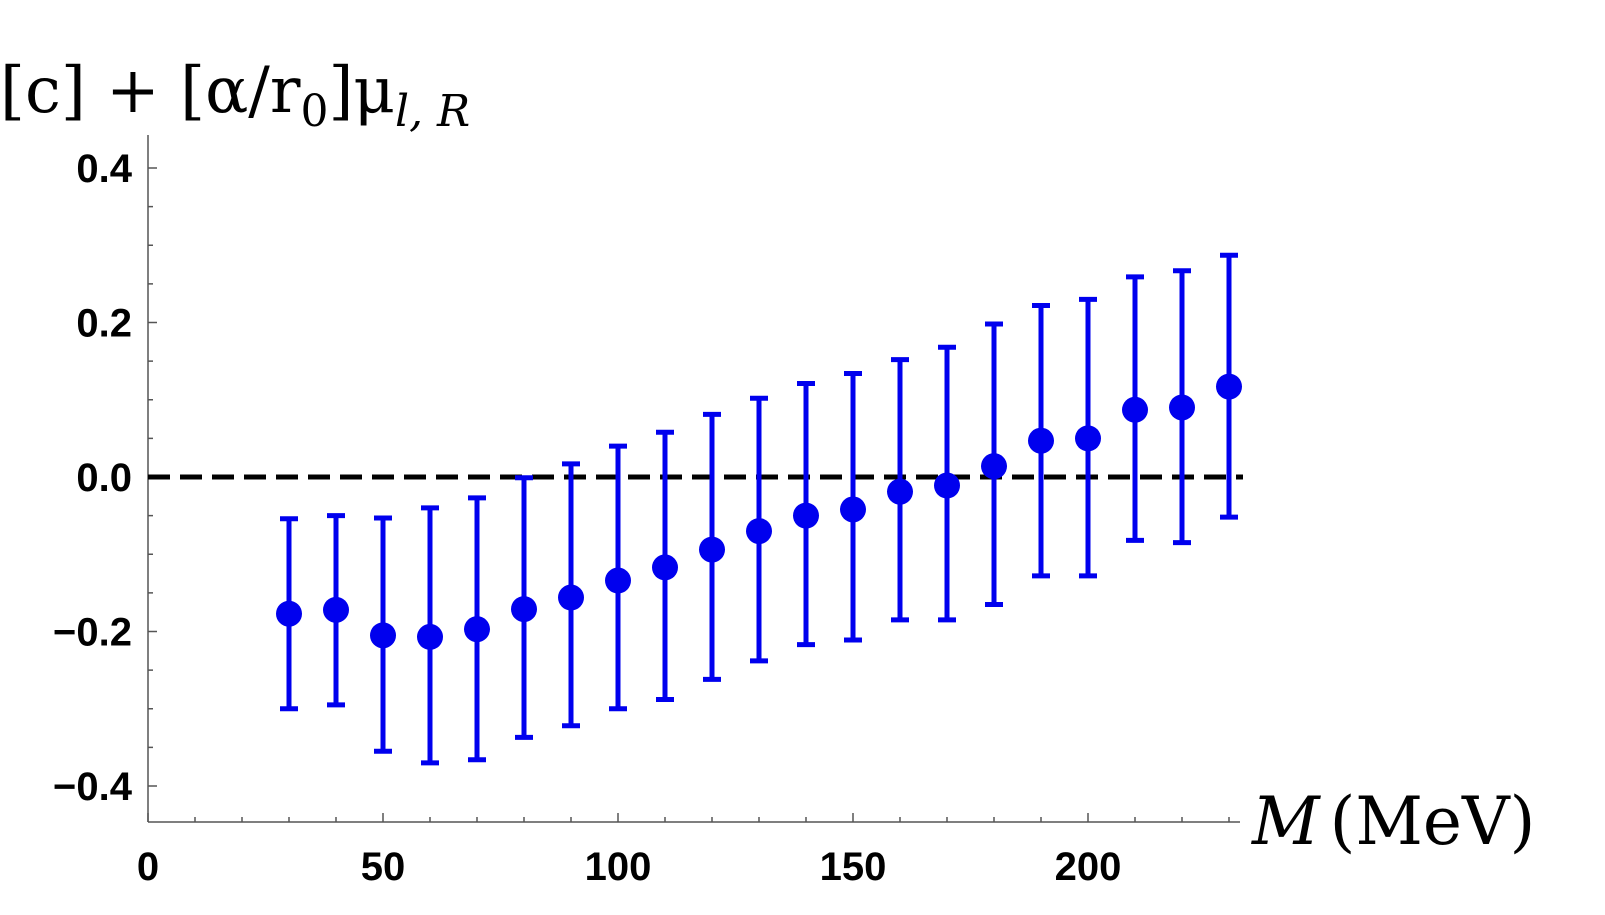 The width and height of the screenshot is (1605, 915). What do you see at coordinates (1088, 867) in the screenshot?
I see `x-tick-label: 200` at bounding box center [1088, 867].